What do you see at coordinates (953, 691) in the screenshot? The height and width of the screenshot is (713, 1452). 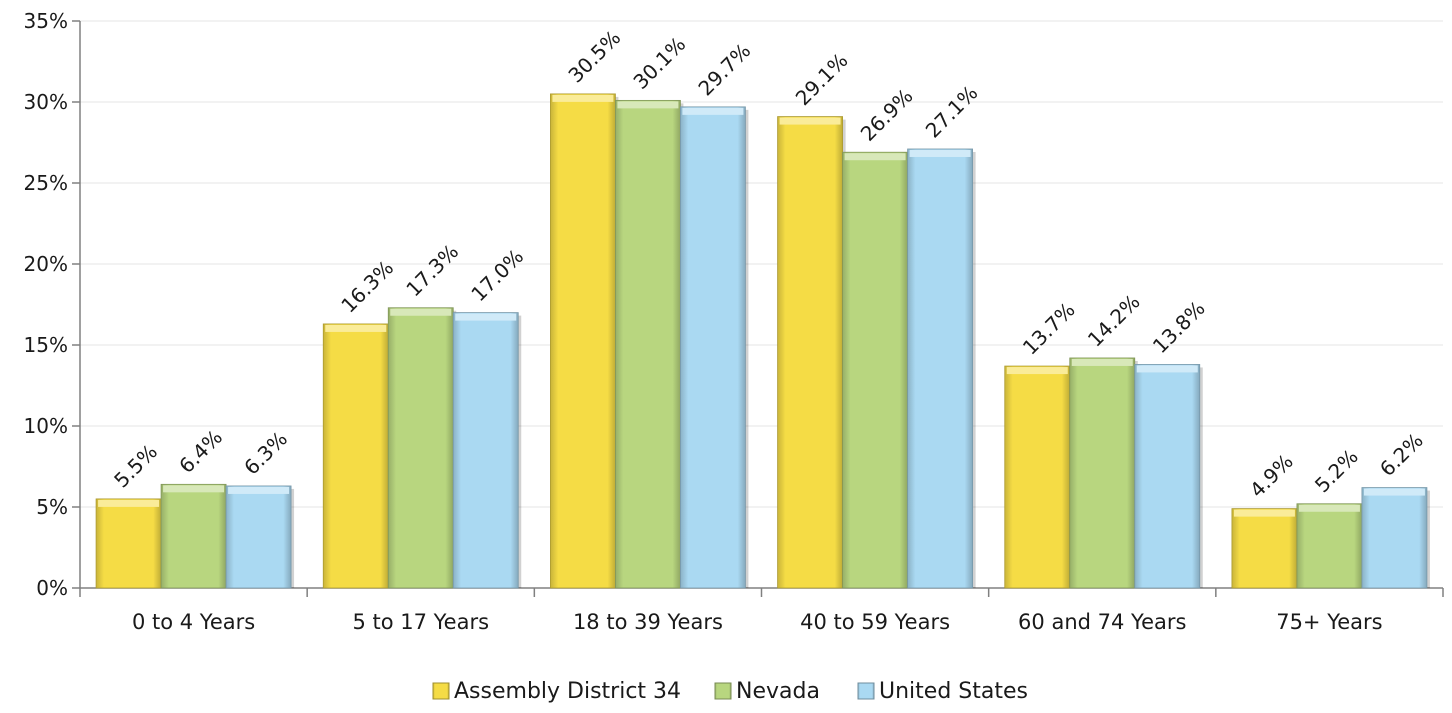 I see `legend-label: United States` at bounding box center [953, 691].